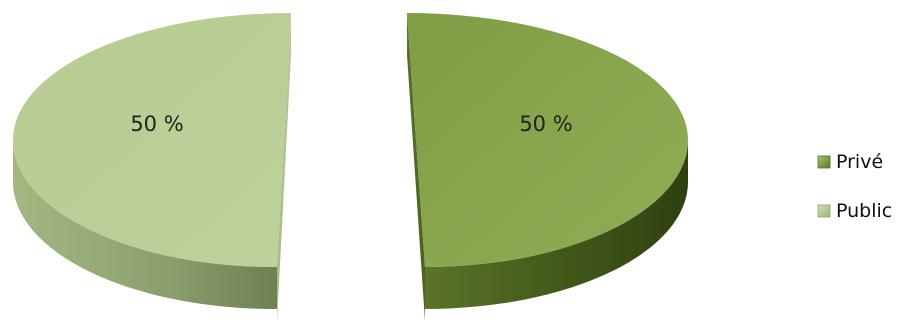 This screenshot has height=325, width=907. Describe the element at coordinates (284, 167) in the screenshot. I see `slice-public-cut-face` at that location.